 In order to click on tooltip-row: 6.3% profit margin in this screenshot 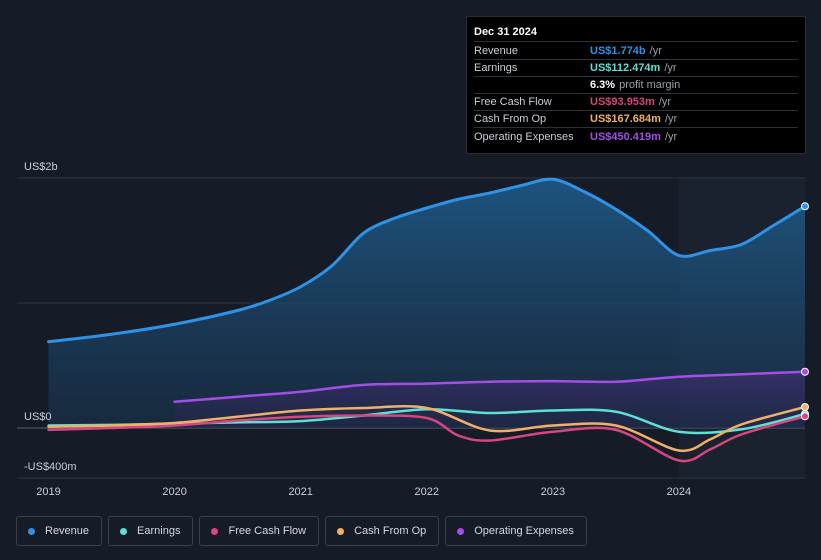, I will do `click(636, 85)`.